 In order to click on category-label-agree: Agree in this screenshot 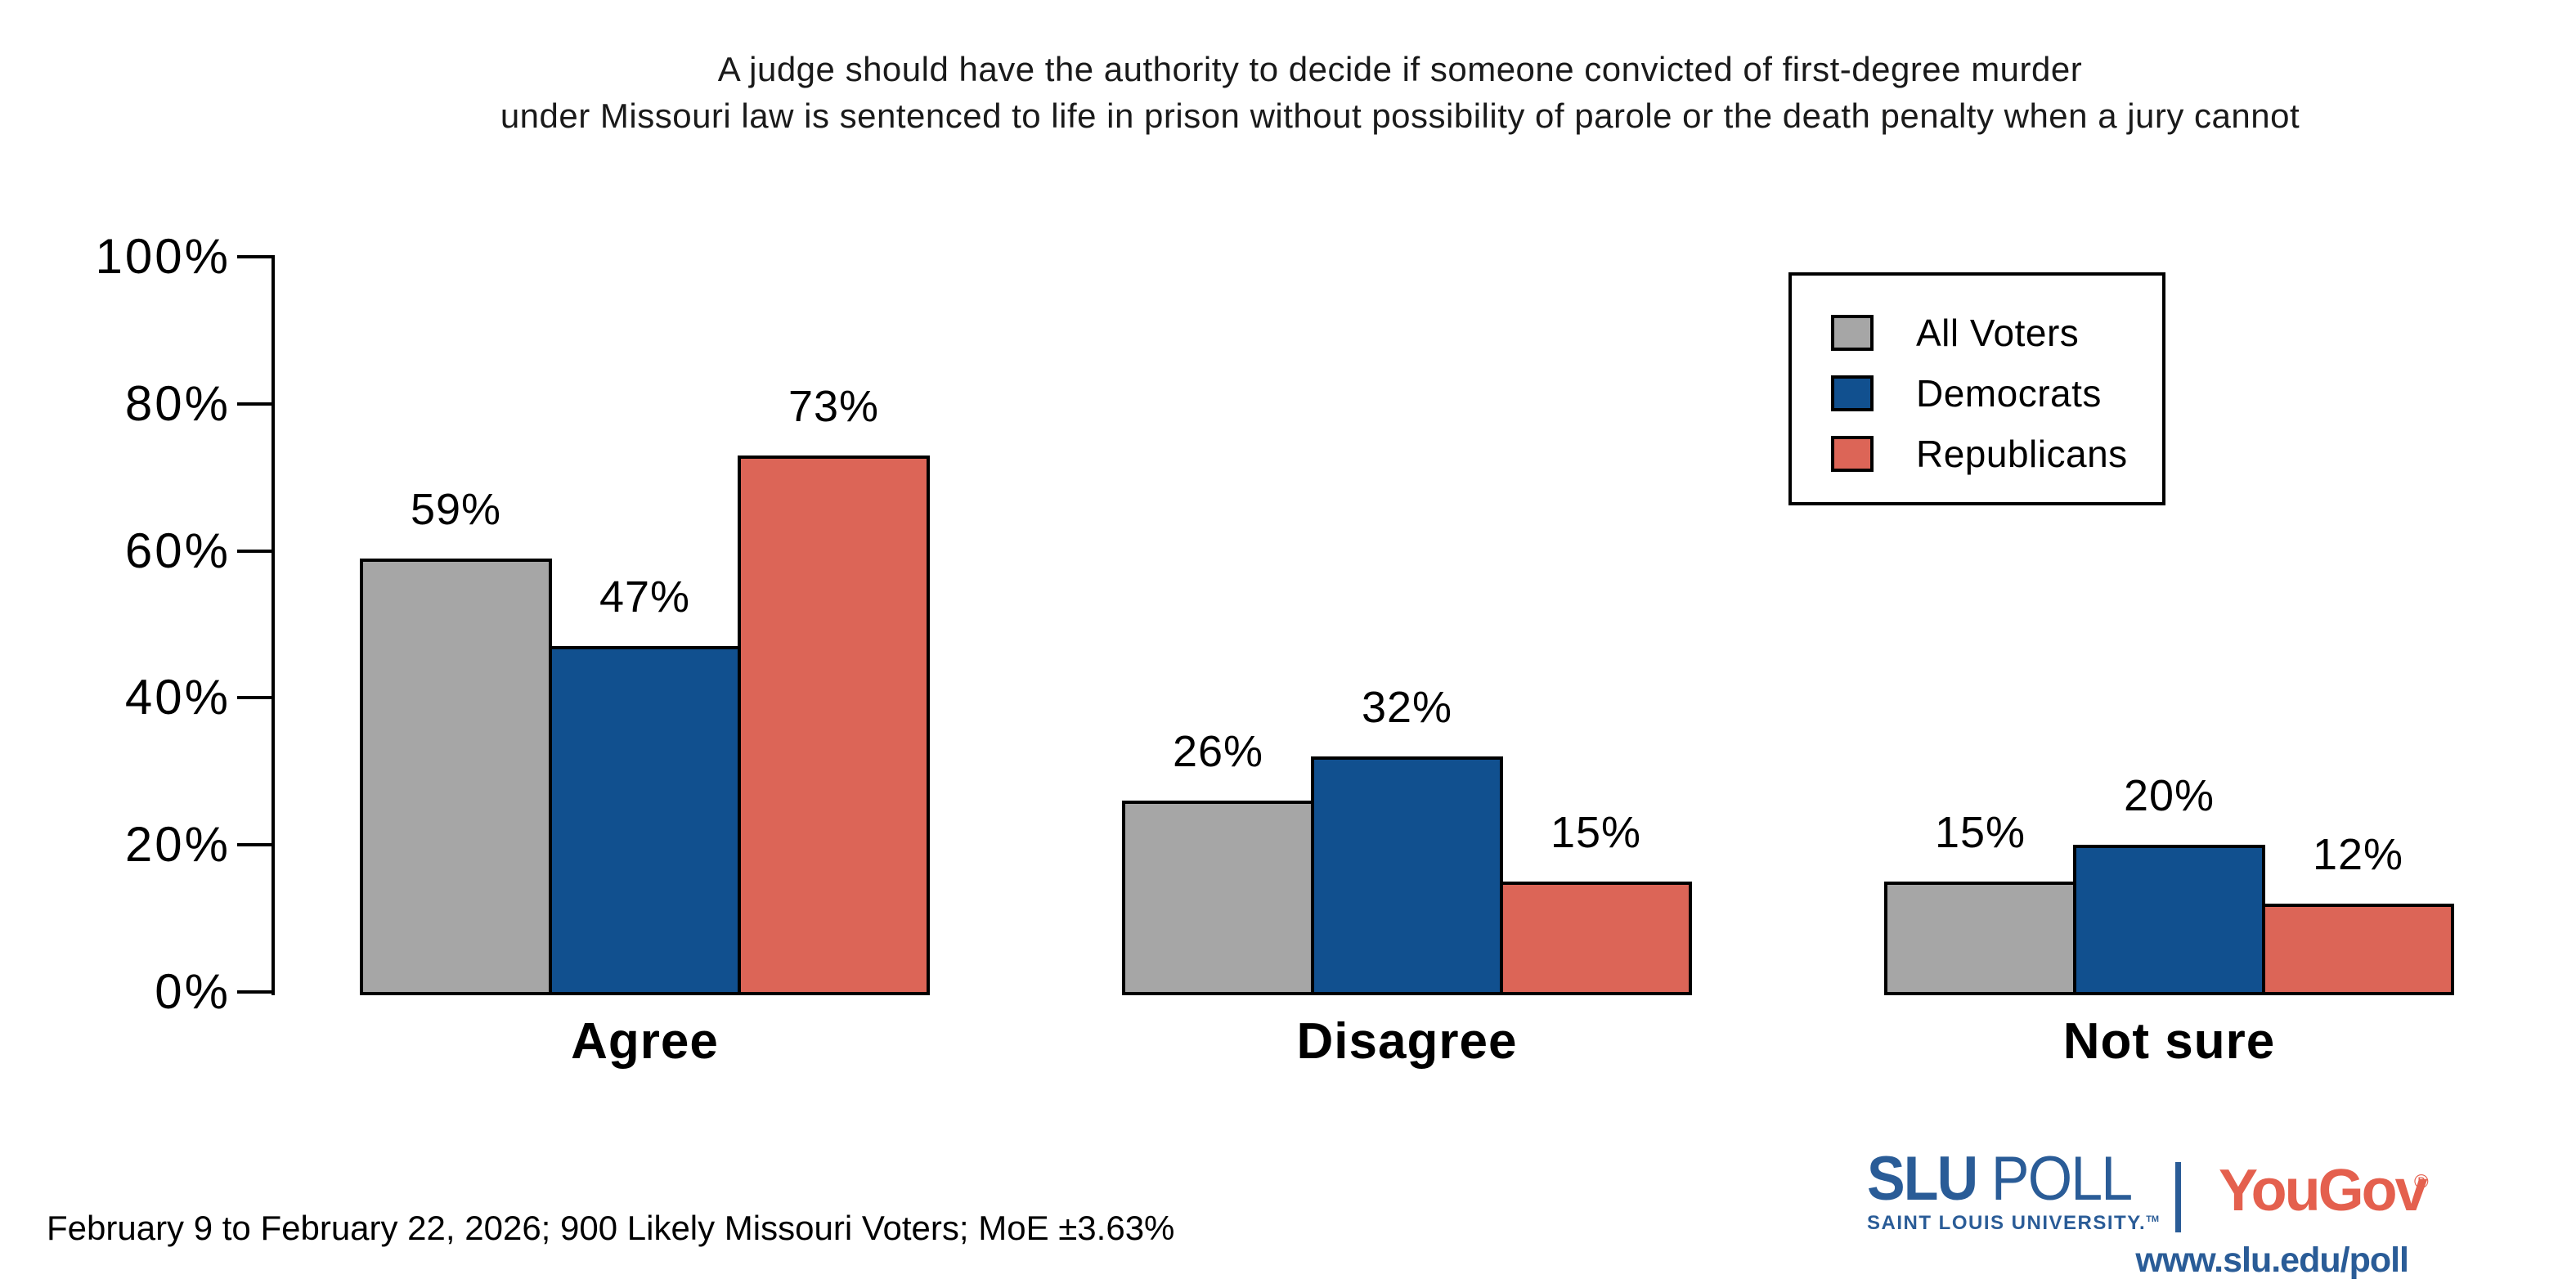, I will do `click(645, 1042)`.